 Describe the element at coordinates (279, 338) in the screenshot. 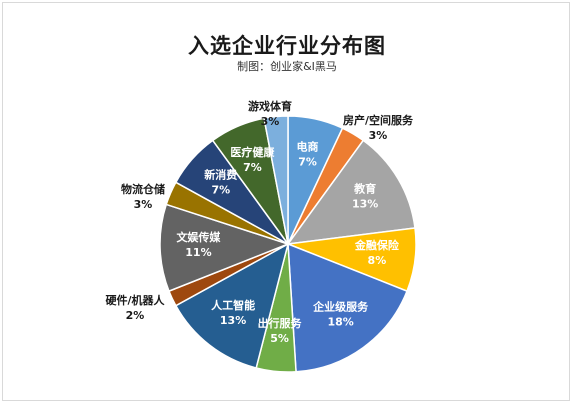

I see `slice-value-label: 5%` at that location.